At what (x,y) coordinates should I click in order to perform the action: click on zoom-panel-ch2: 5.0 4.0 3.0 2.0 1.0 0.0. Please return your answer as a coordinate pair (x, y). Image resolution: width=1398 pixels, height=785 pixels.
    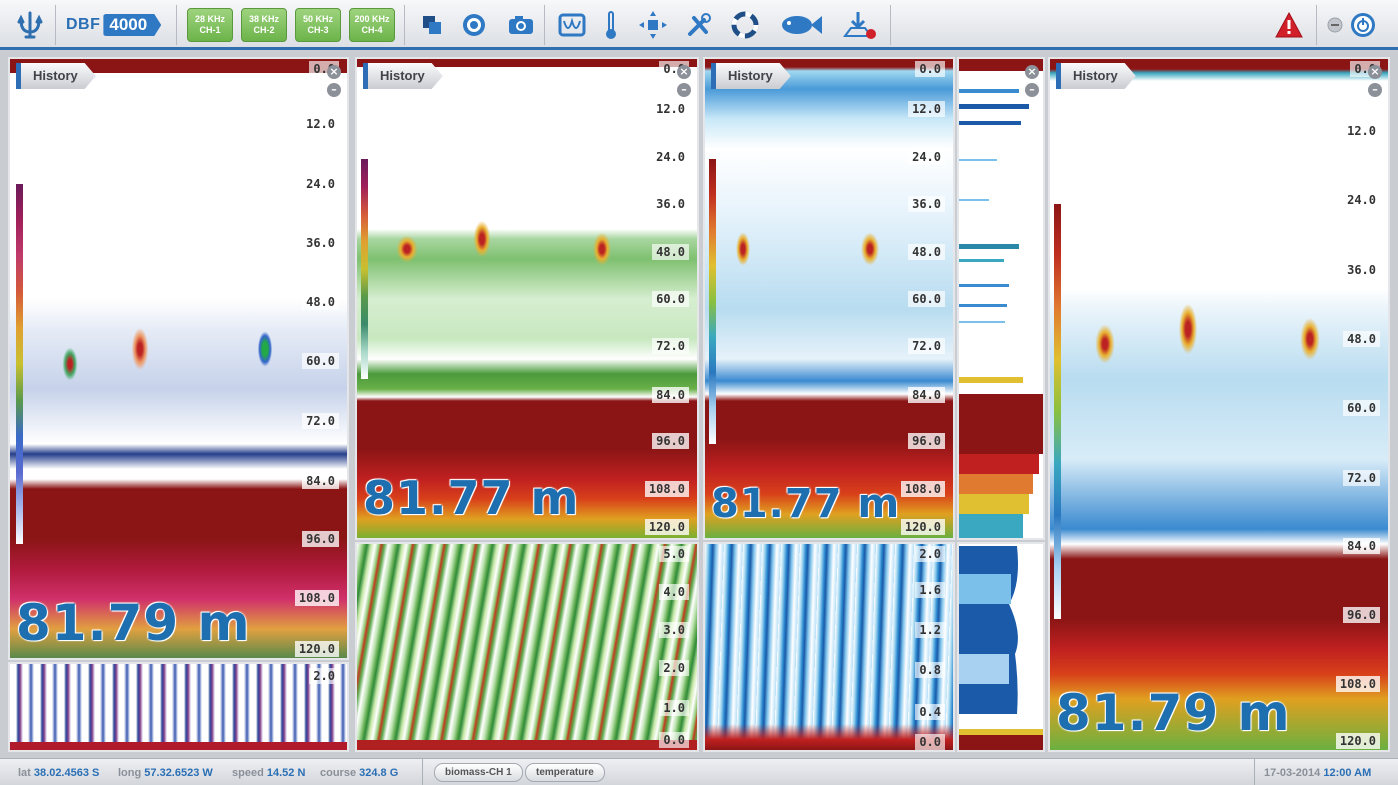
    Looking at the image, I should click on (527, 647).